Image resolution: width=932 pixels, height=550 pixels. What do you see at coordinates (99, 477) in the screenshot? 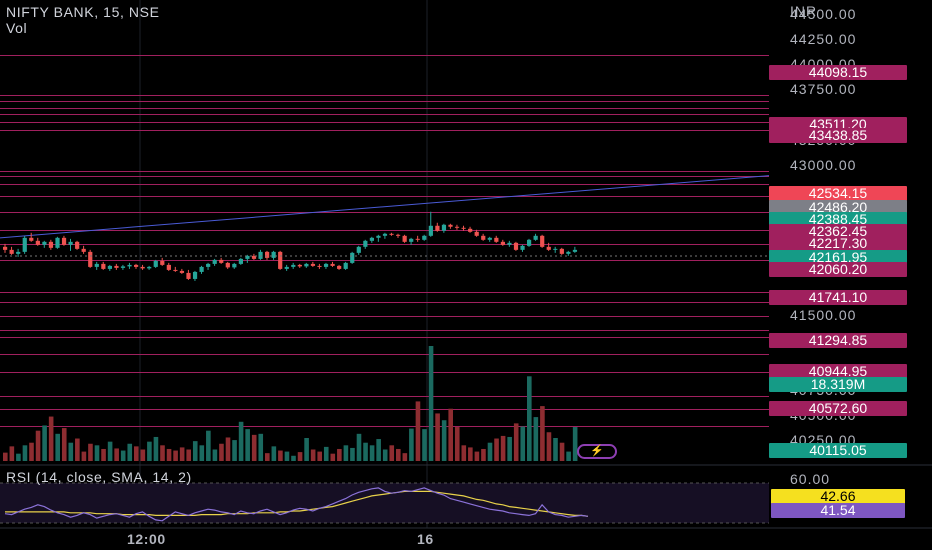
I see `rsi-indicator-label: RSI (14, close, SMA, 14, 2)` at bounding box center [99, 477].